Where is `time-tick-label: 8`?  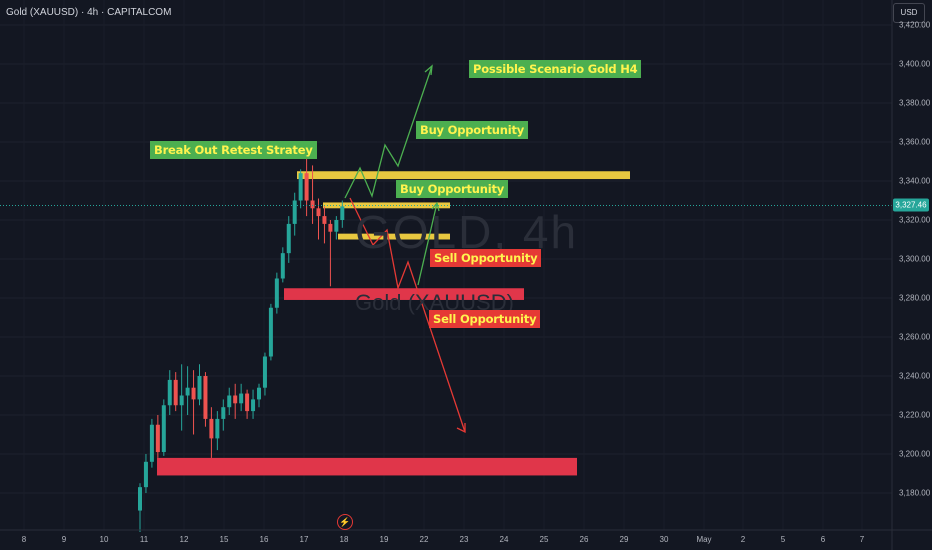 time-tick-label: 8 is located at coordinates (24, 539).